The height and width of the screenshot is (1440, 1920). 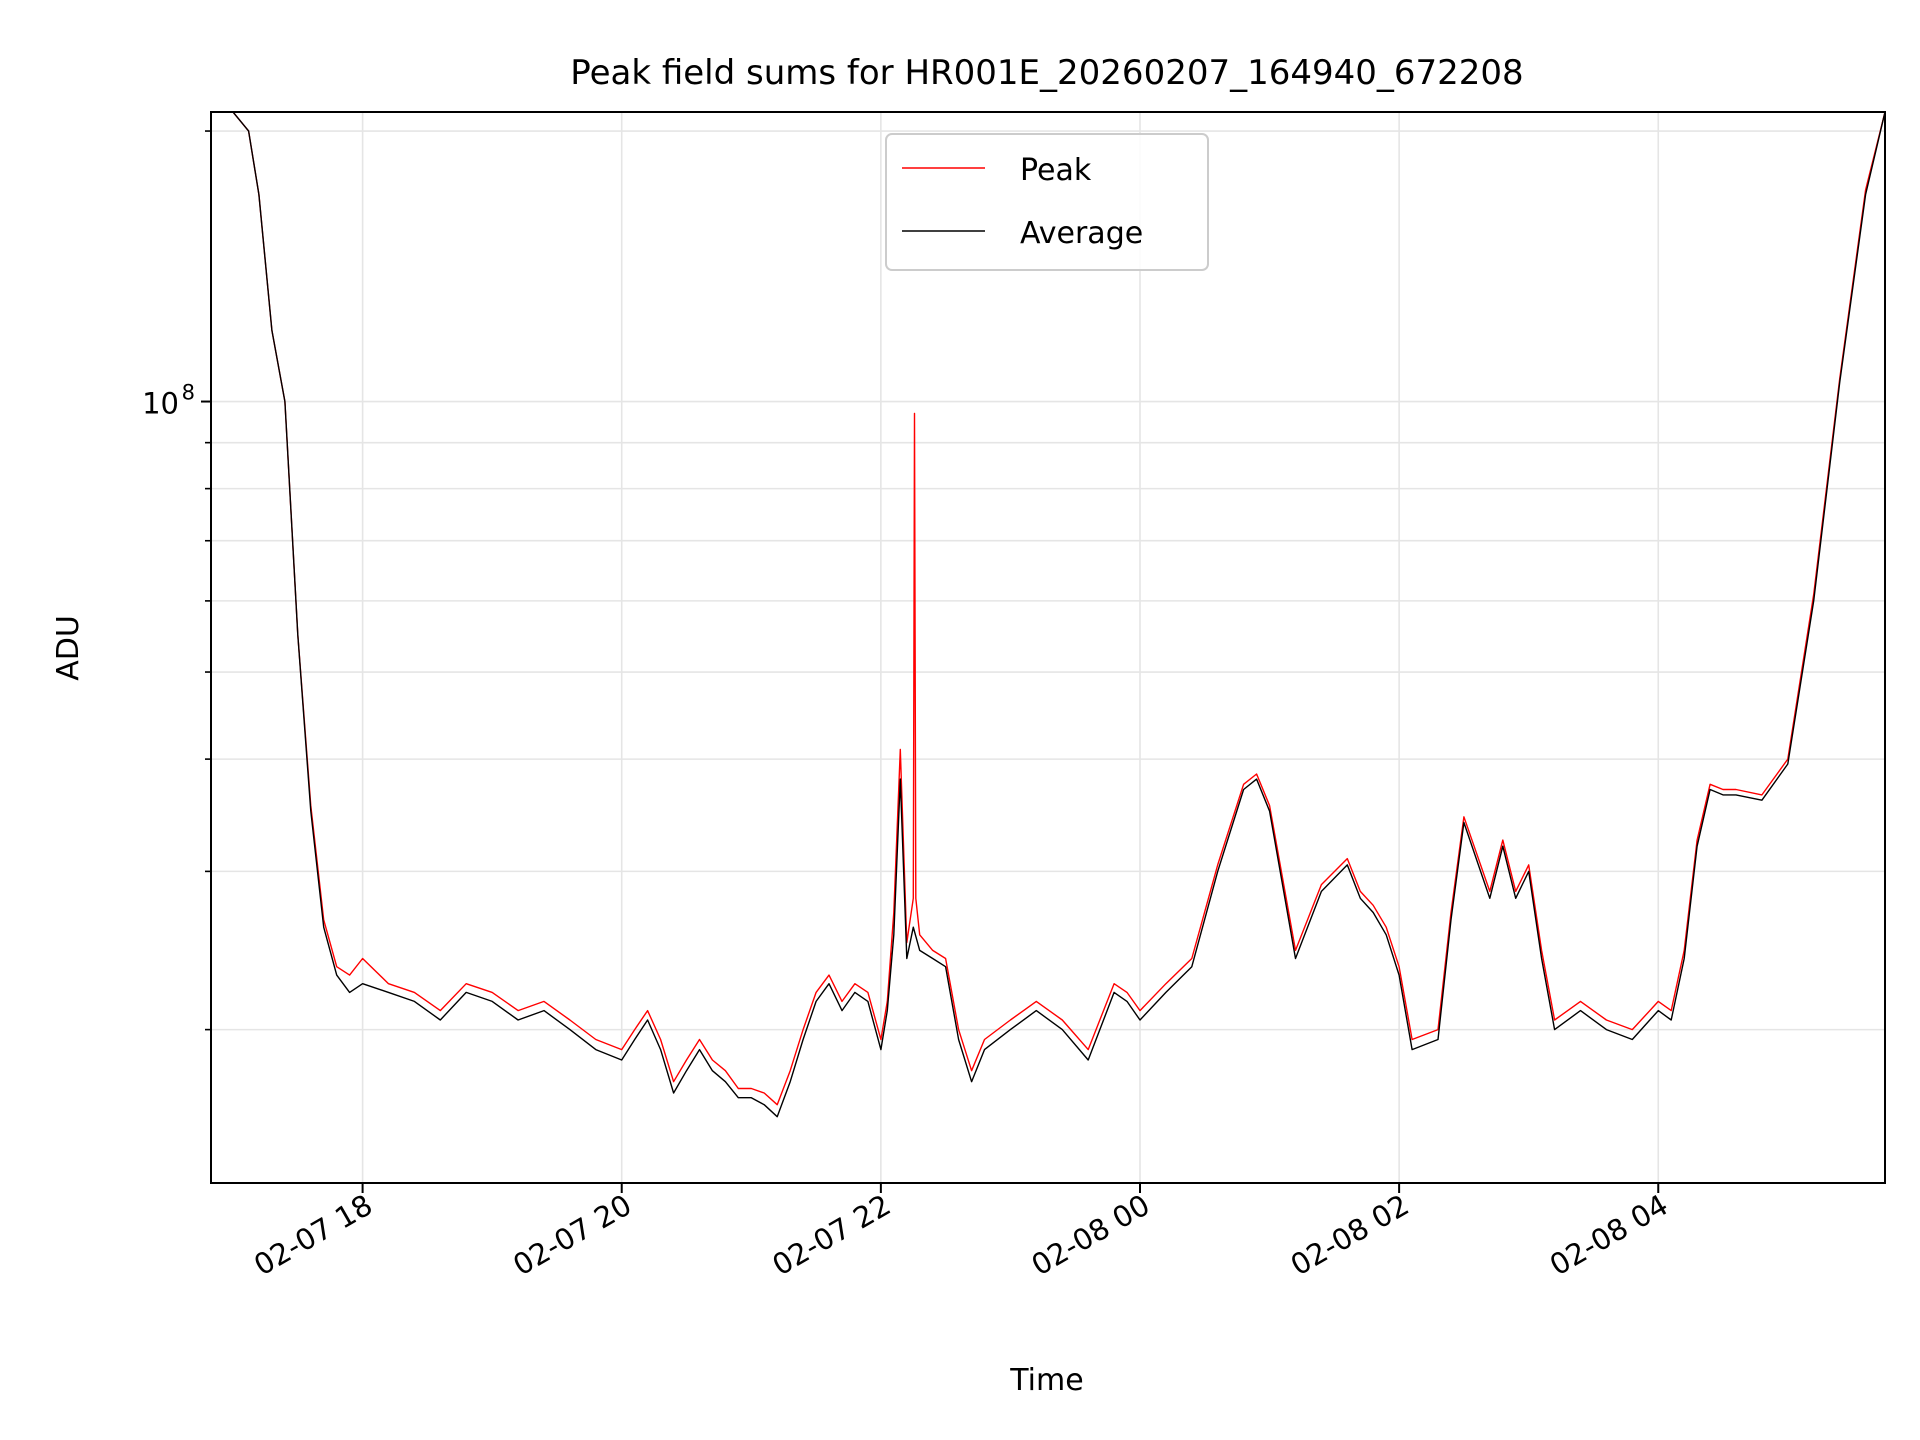 I want to click on legend-peak-label: Peak, so click(x=1056, y=170).